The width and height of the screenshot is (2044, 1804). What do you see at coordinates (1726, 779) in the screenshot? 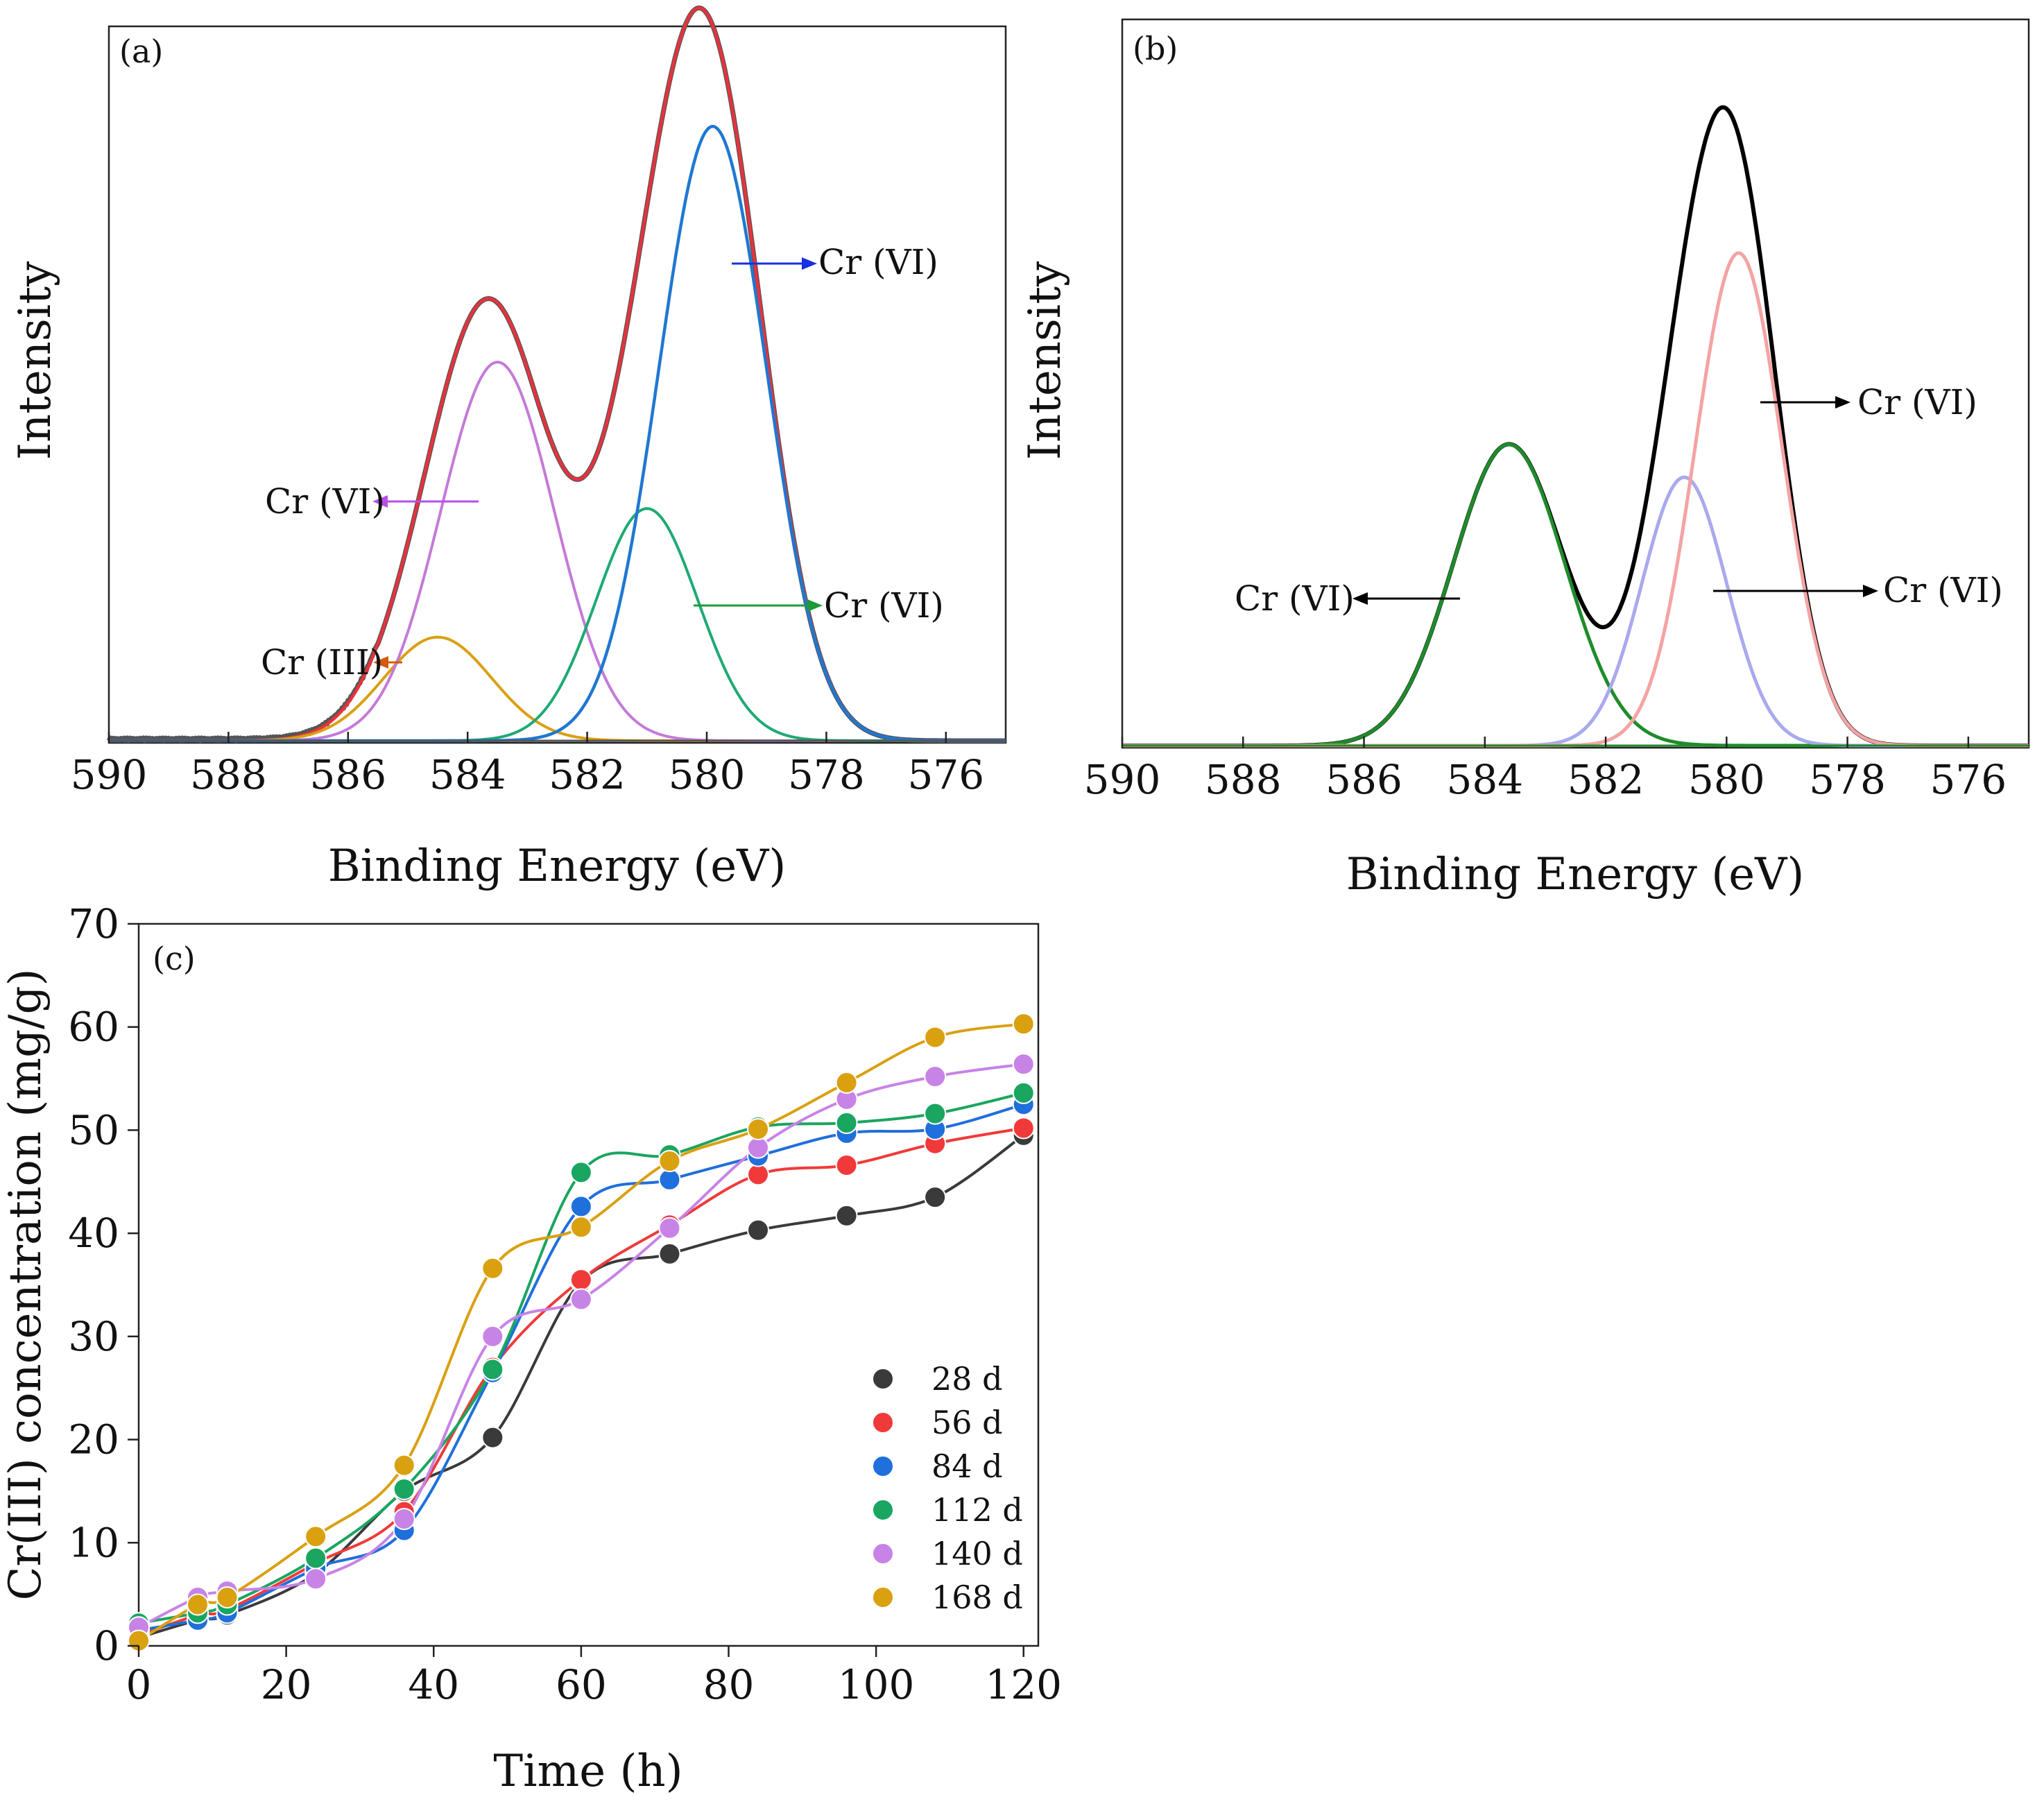
I see `panel-b-x-tick-label: 580` at bounding box center [1726, 779].